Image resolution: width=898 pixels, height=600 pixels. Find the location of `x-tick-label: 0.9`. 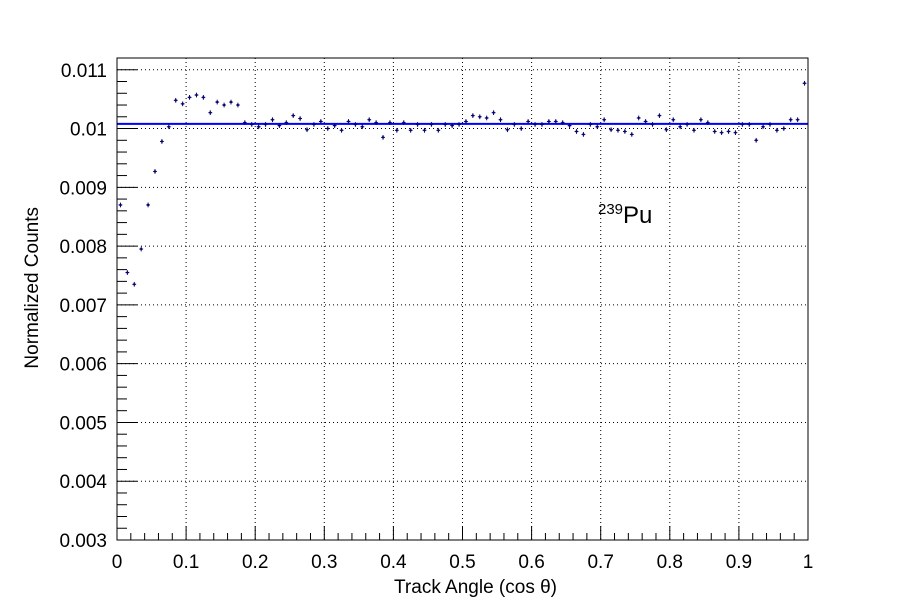

x-tick-label: 0.9 is located at coordinates (739, 562).